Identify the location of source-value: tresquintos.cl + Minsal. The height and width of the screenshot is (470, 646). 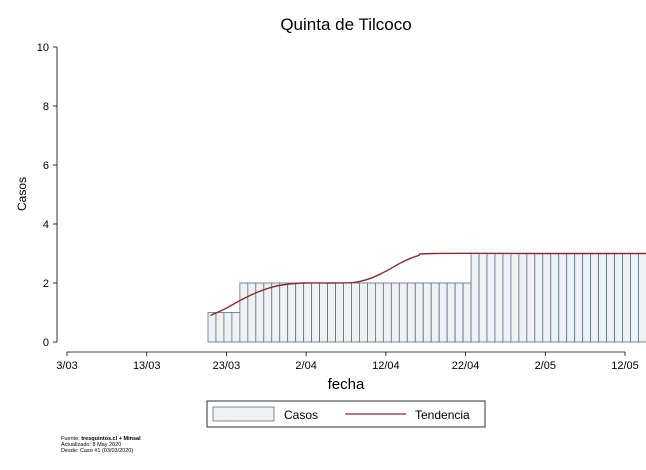
(111, 439).